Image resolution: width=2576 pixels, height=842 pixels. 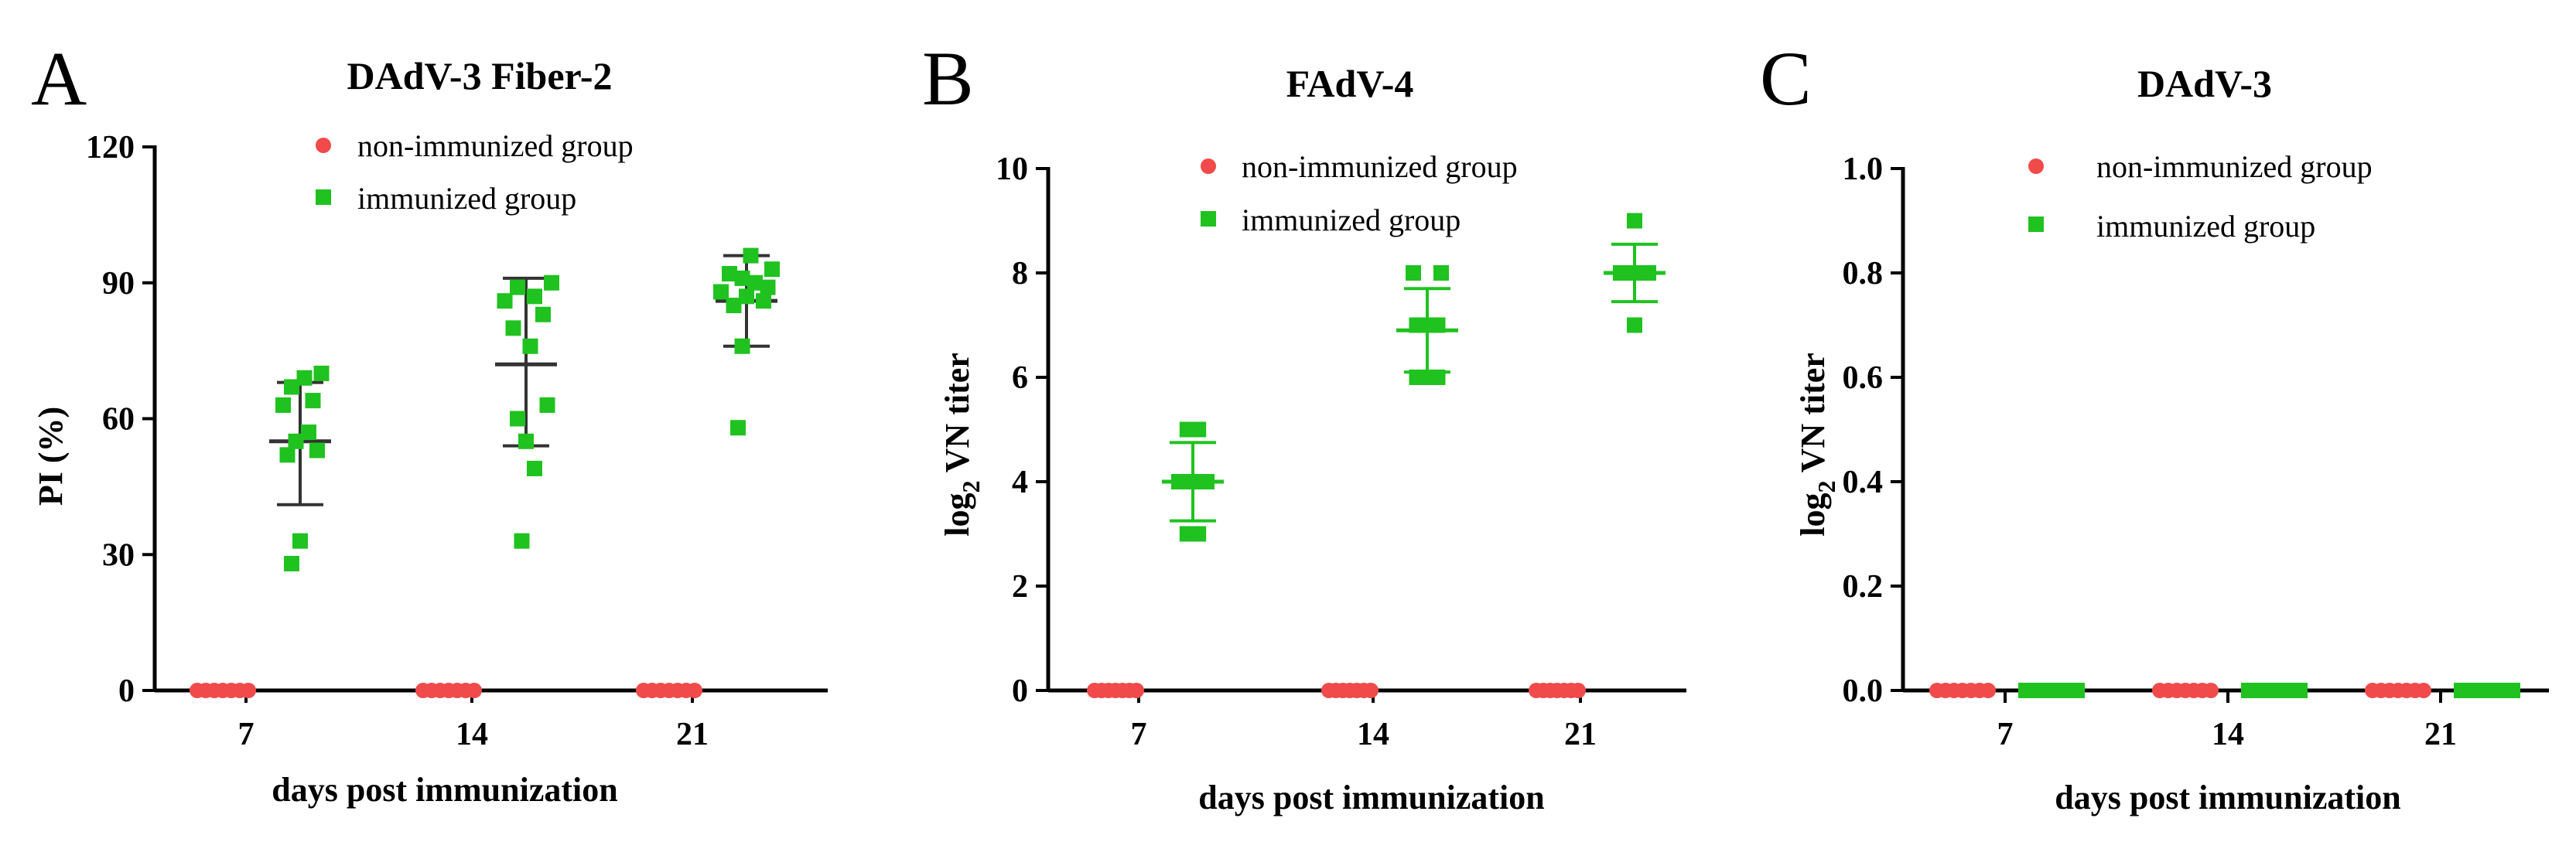 I want to click on x-axis-title-b: days post immunization, so click(x=1371, y=798).